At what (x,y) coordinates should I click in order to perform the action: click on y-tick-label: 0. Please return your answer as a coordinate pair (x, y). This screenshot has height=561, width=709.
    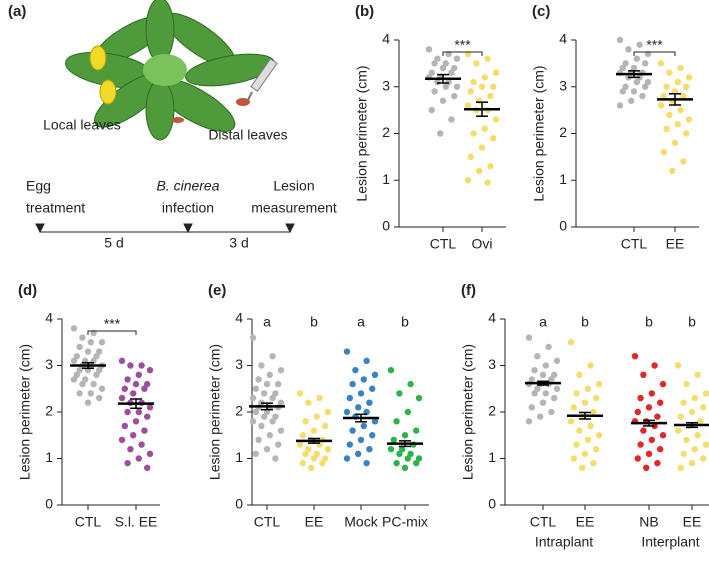
    Looking at the image, I should click on (492, 504).